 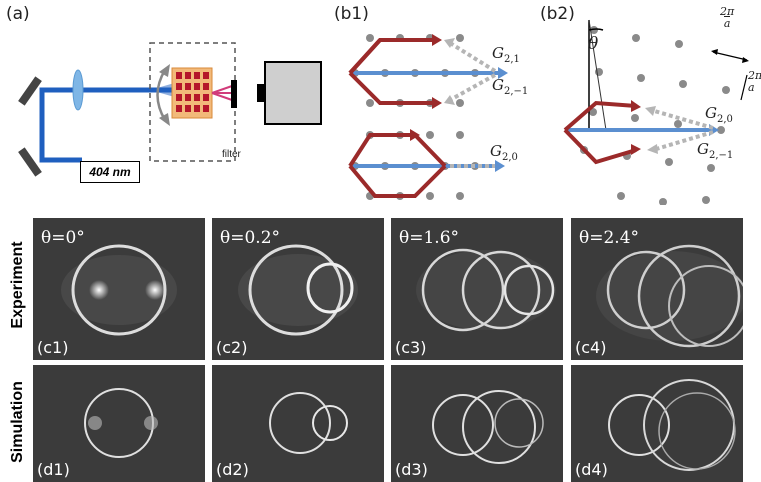 What do you see at coordinates (477, 289) in the screenshot?
I see `experiment-panel-c3: θ=1.6° (c3)` at bounding box center [477, 289].